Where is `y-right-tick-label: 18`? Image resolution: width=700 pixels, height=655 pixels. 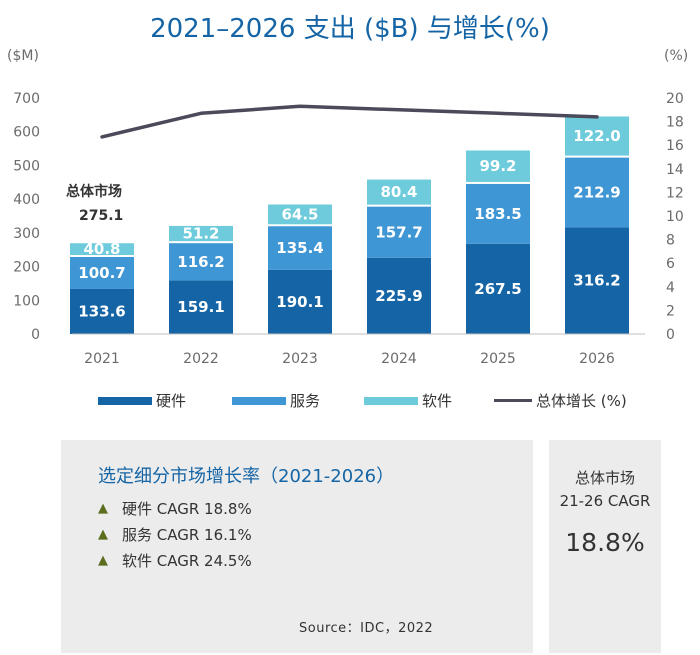 y-right-tick-label: 18 is located at coordinates (675, 123).